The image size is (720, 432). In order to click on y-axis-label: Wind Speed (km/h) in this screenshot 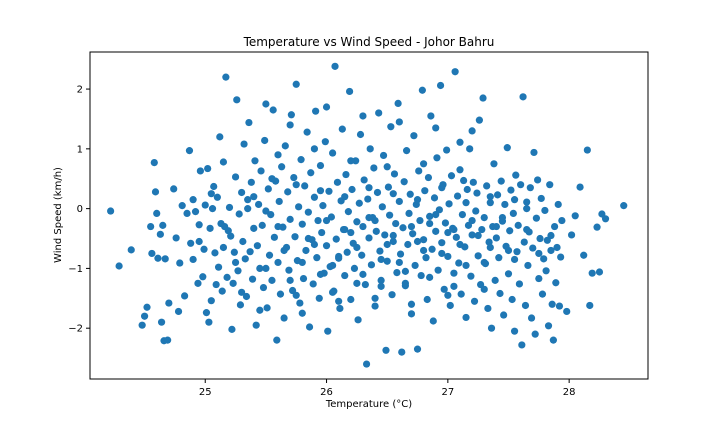, I will do `click(58, 215)`.